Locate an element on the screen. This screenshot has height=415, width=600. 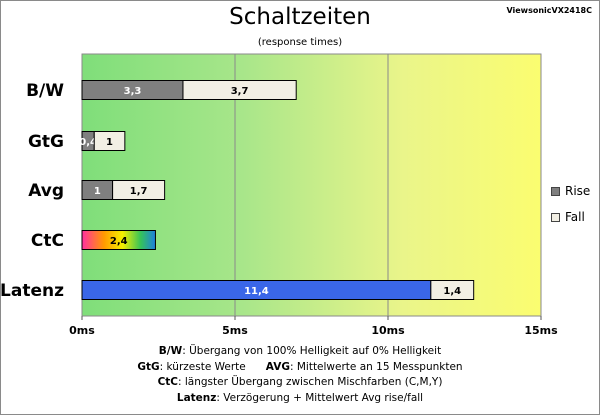
data-label: 1,7 is located at coordinates (139, 191).